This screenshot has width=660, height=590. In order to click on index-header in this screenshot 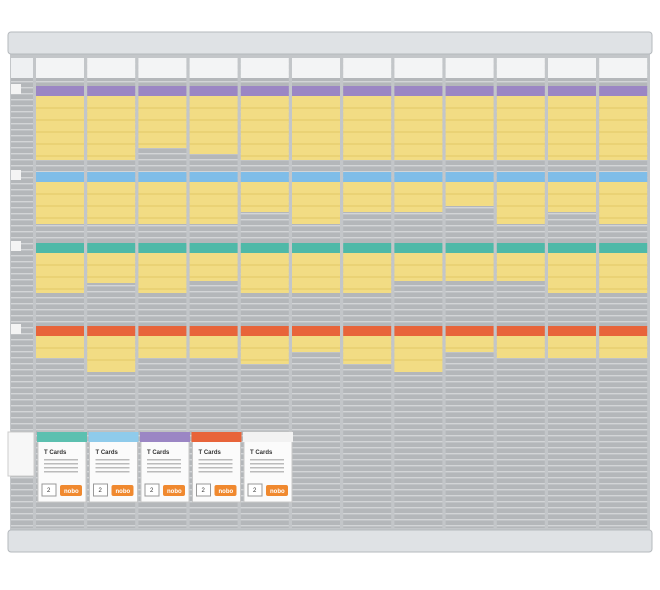, I will do `click(22, 68)`.